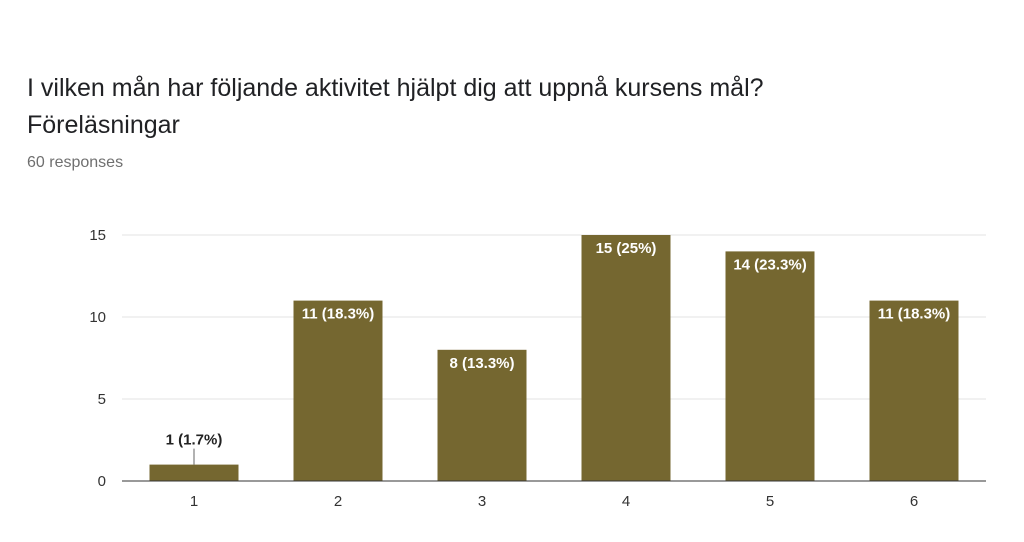 This screenshot has width=1024, height=542. What do you see at coordinates (914, 501) in the screenshot?
I see `x-tick-label: 6` at bounding box center [914, 501].